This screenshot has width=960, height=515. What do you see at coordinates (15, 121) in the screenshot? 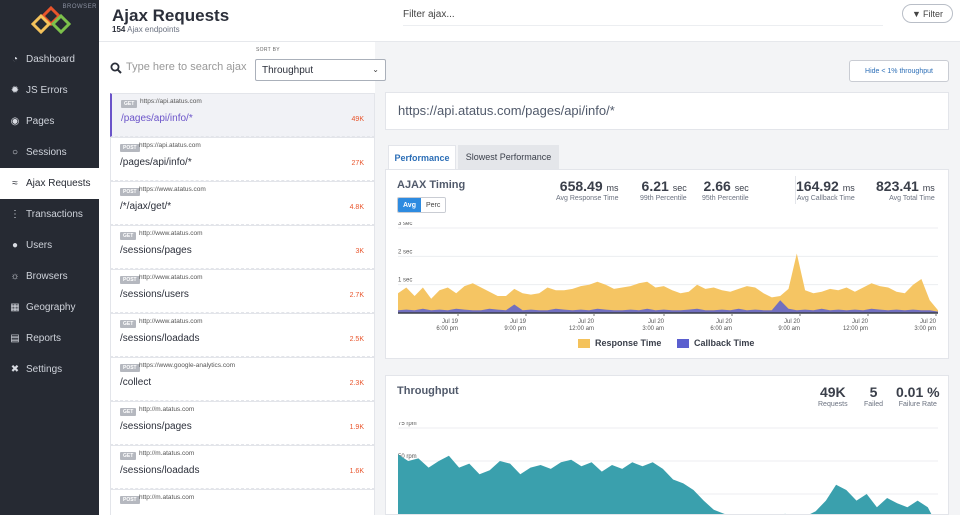
I see `eye-icon: ◉` at bounding box center [15, 121].